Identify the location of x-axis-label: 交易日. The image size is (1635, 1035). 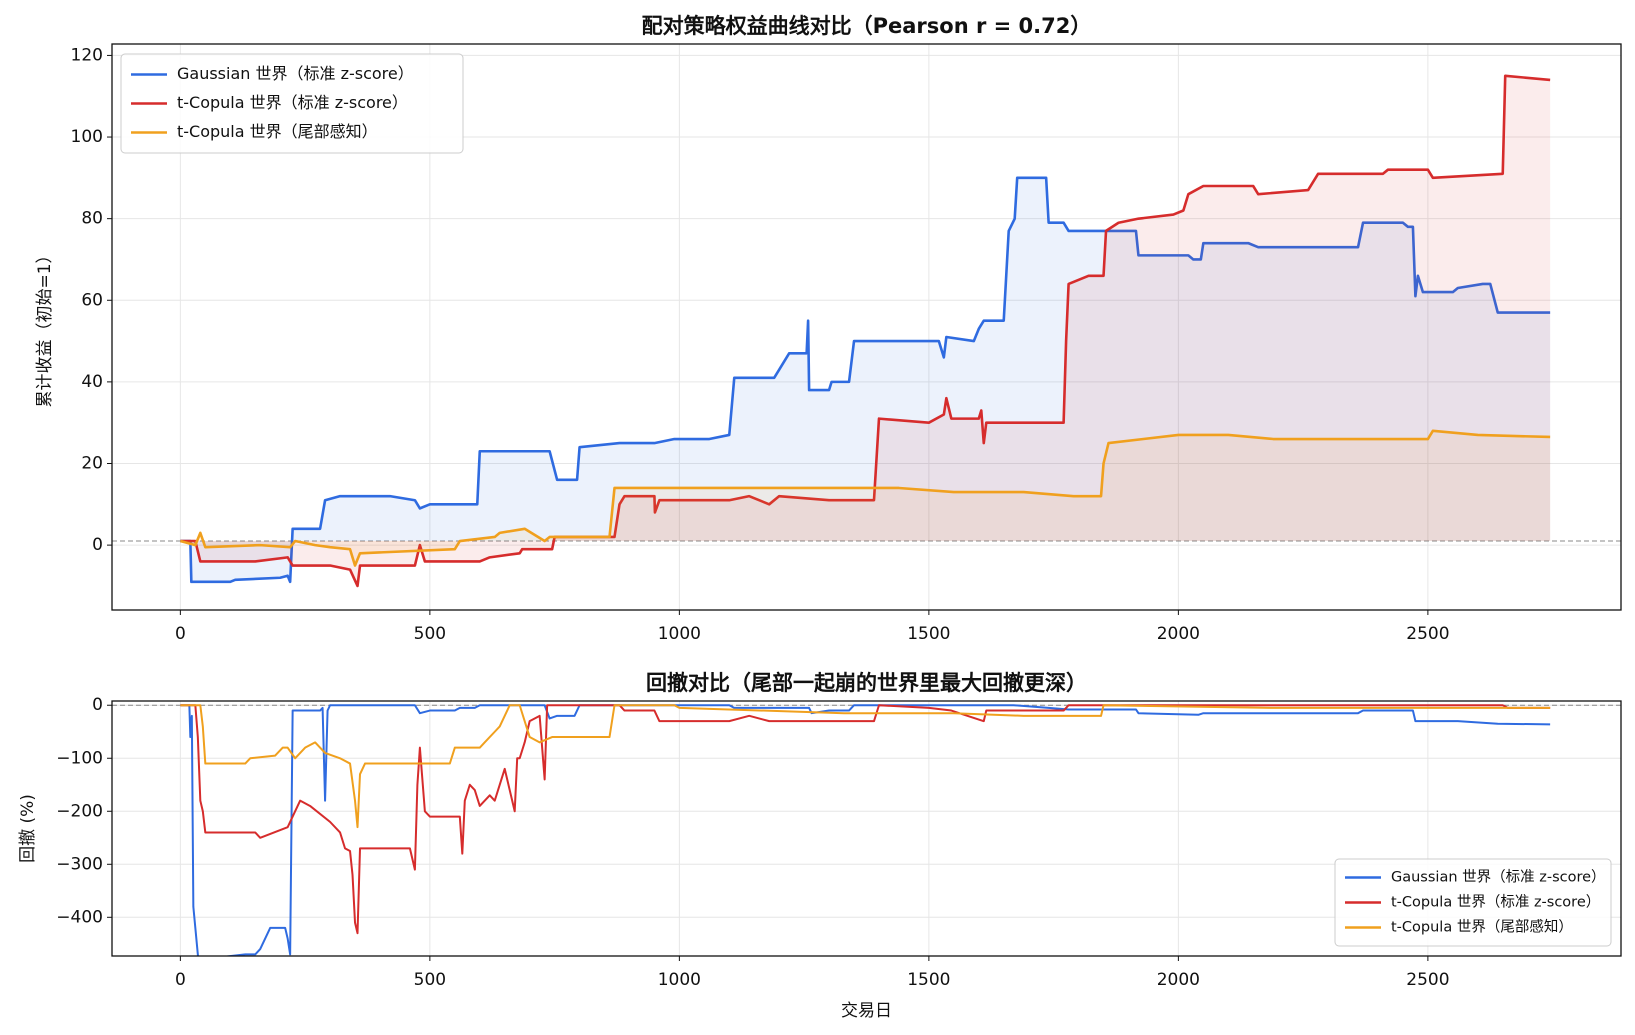
(866, 1011).